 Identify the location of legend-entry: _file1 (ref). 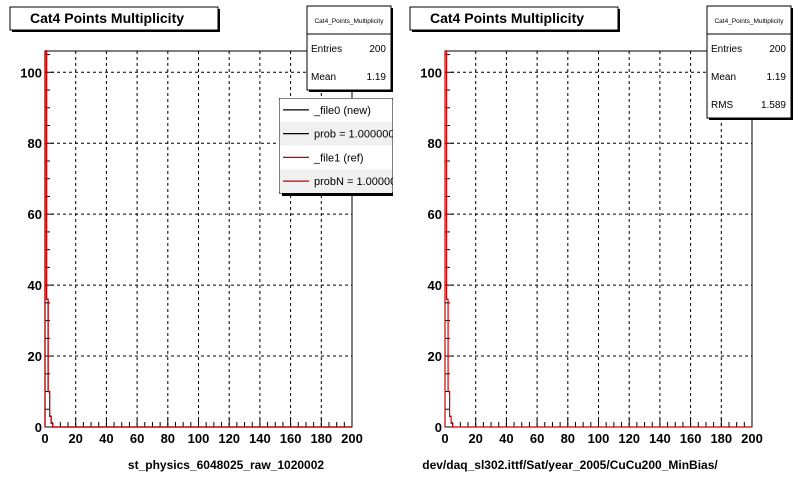
(338, 158).